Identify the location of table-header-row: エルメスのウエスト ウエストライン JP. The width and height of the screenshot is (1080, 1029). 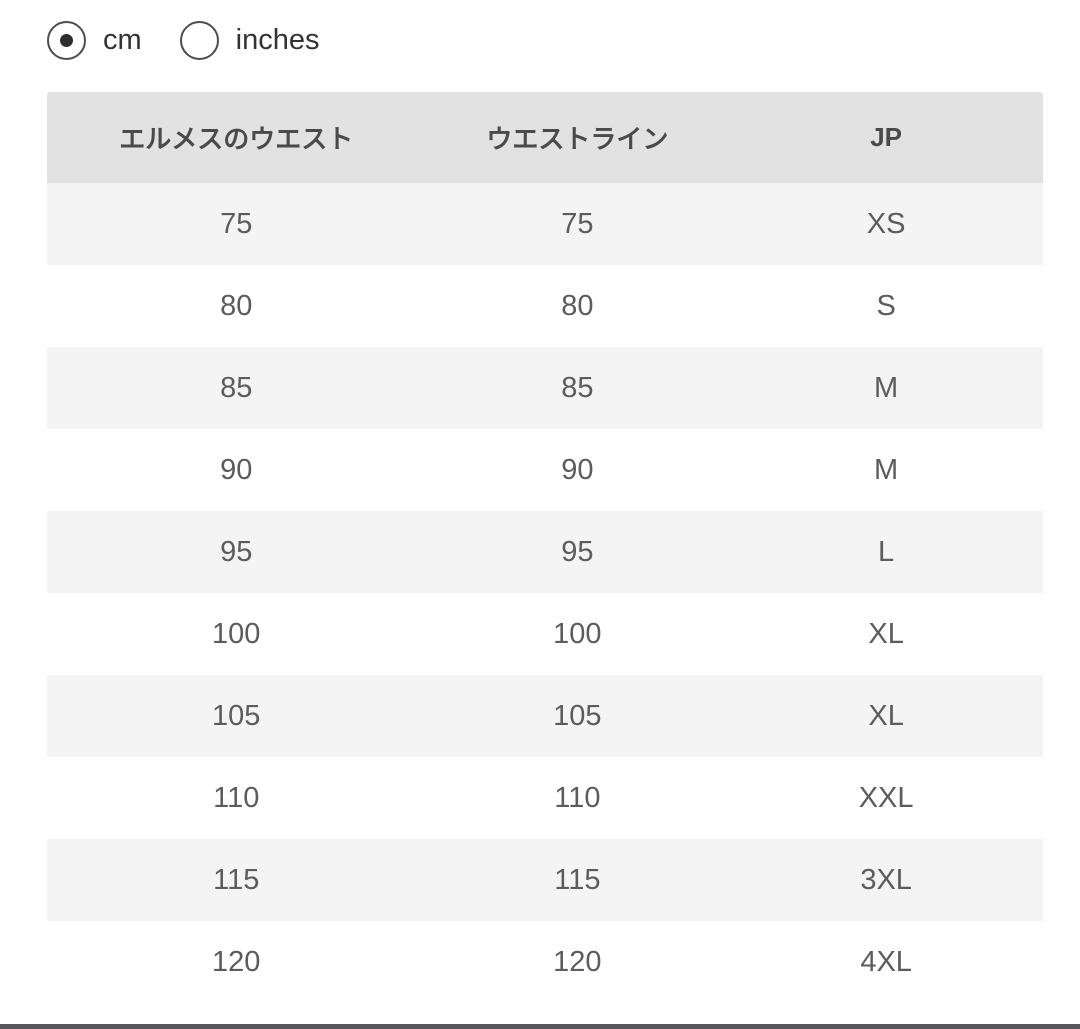
(545, 137).